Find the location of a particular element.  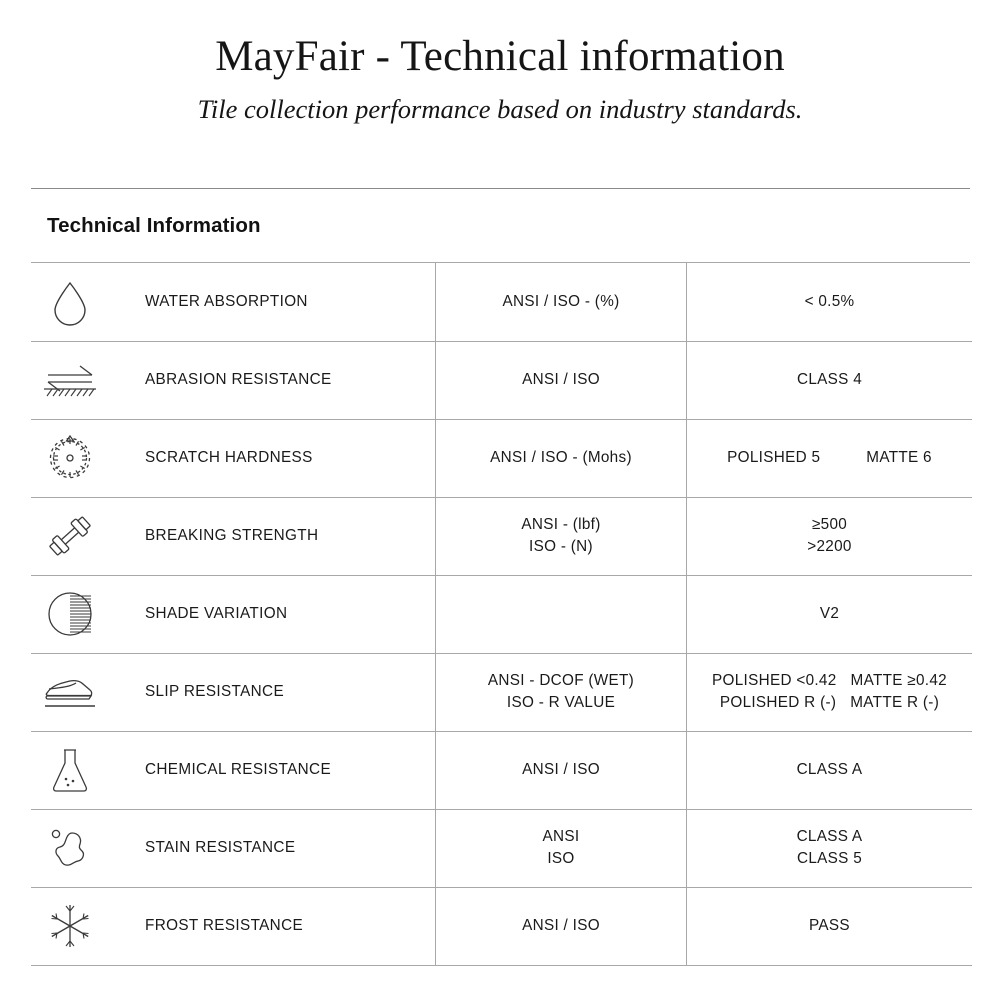

shade-circle-icon is located at coordinates (70, 614).